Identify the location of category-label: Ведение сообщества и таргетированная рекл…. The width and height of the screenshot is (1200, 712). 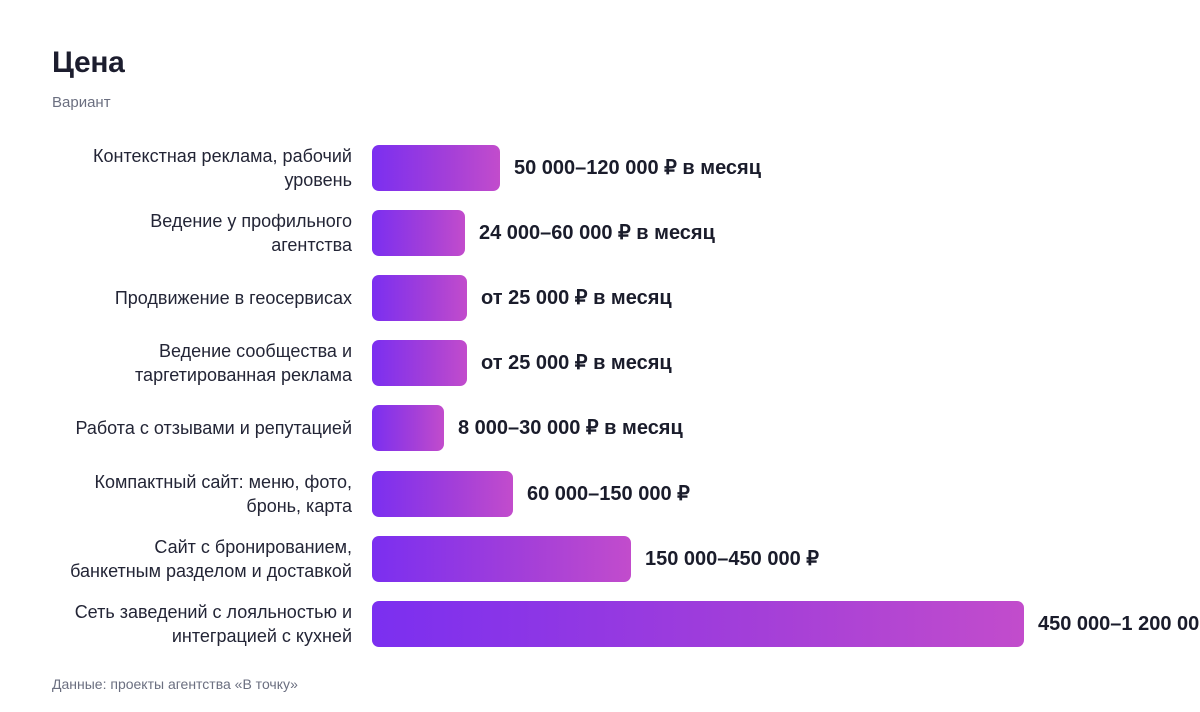
(243, 363).